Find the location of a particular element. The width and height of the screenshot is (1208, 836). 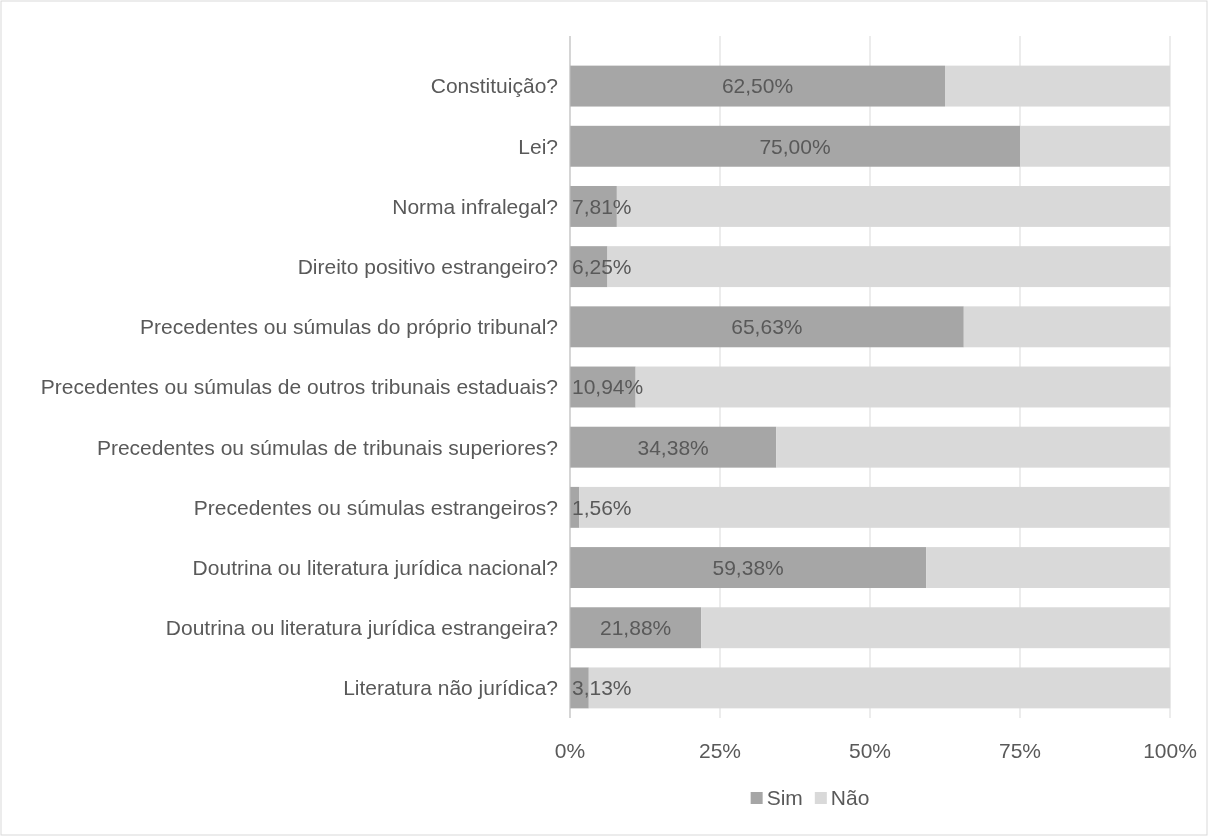

x-tick-label: 75% is located at coordinates (1020, 750).